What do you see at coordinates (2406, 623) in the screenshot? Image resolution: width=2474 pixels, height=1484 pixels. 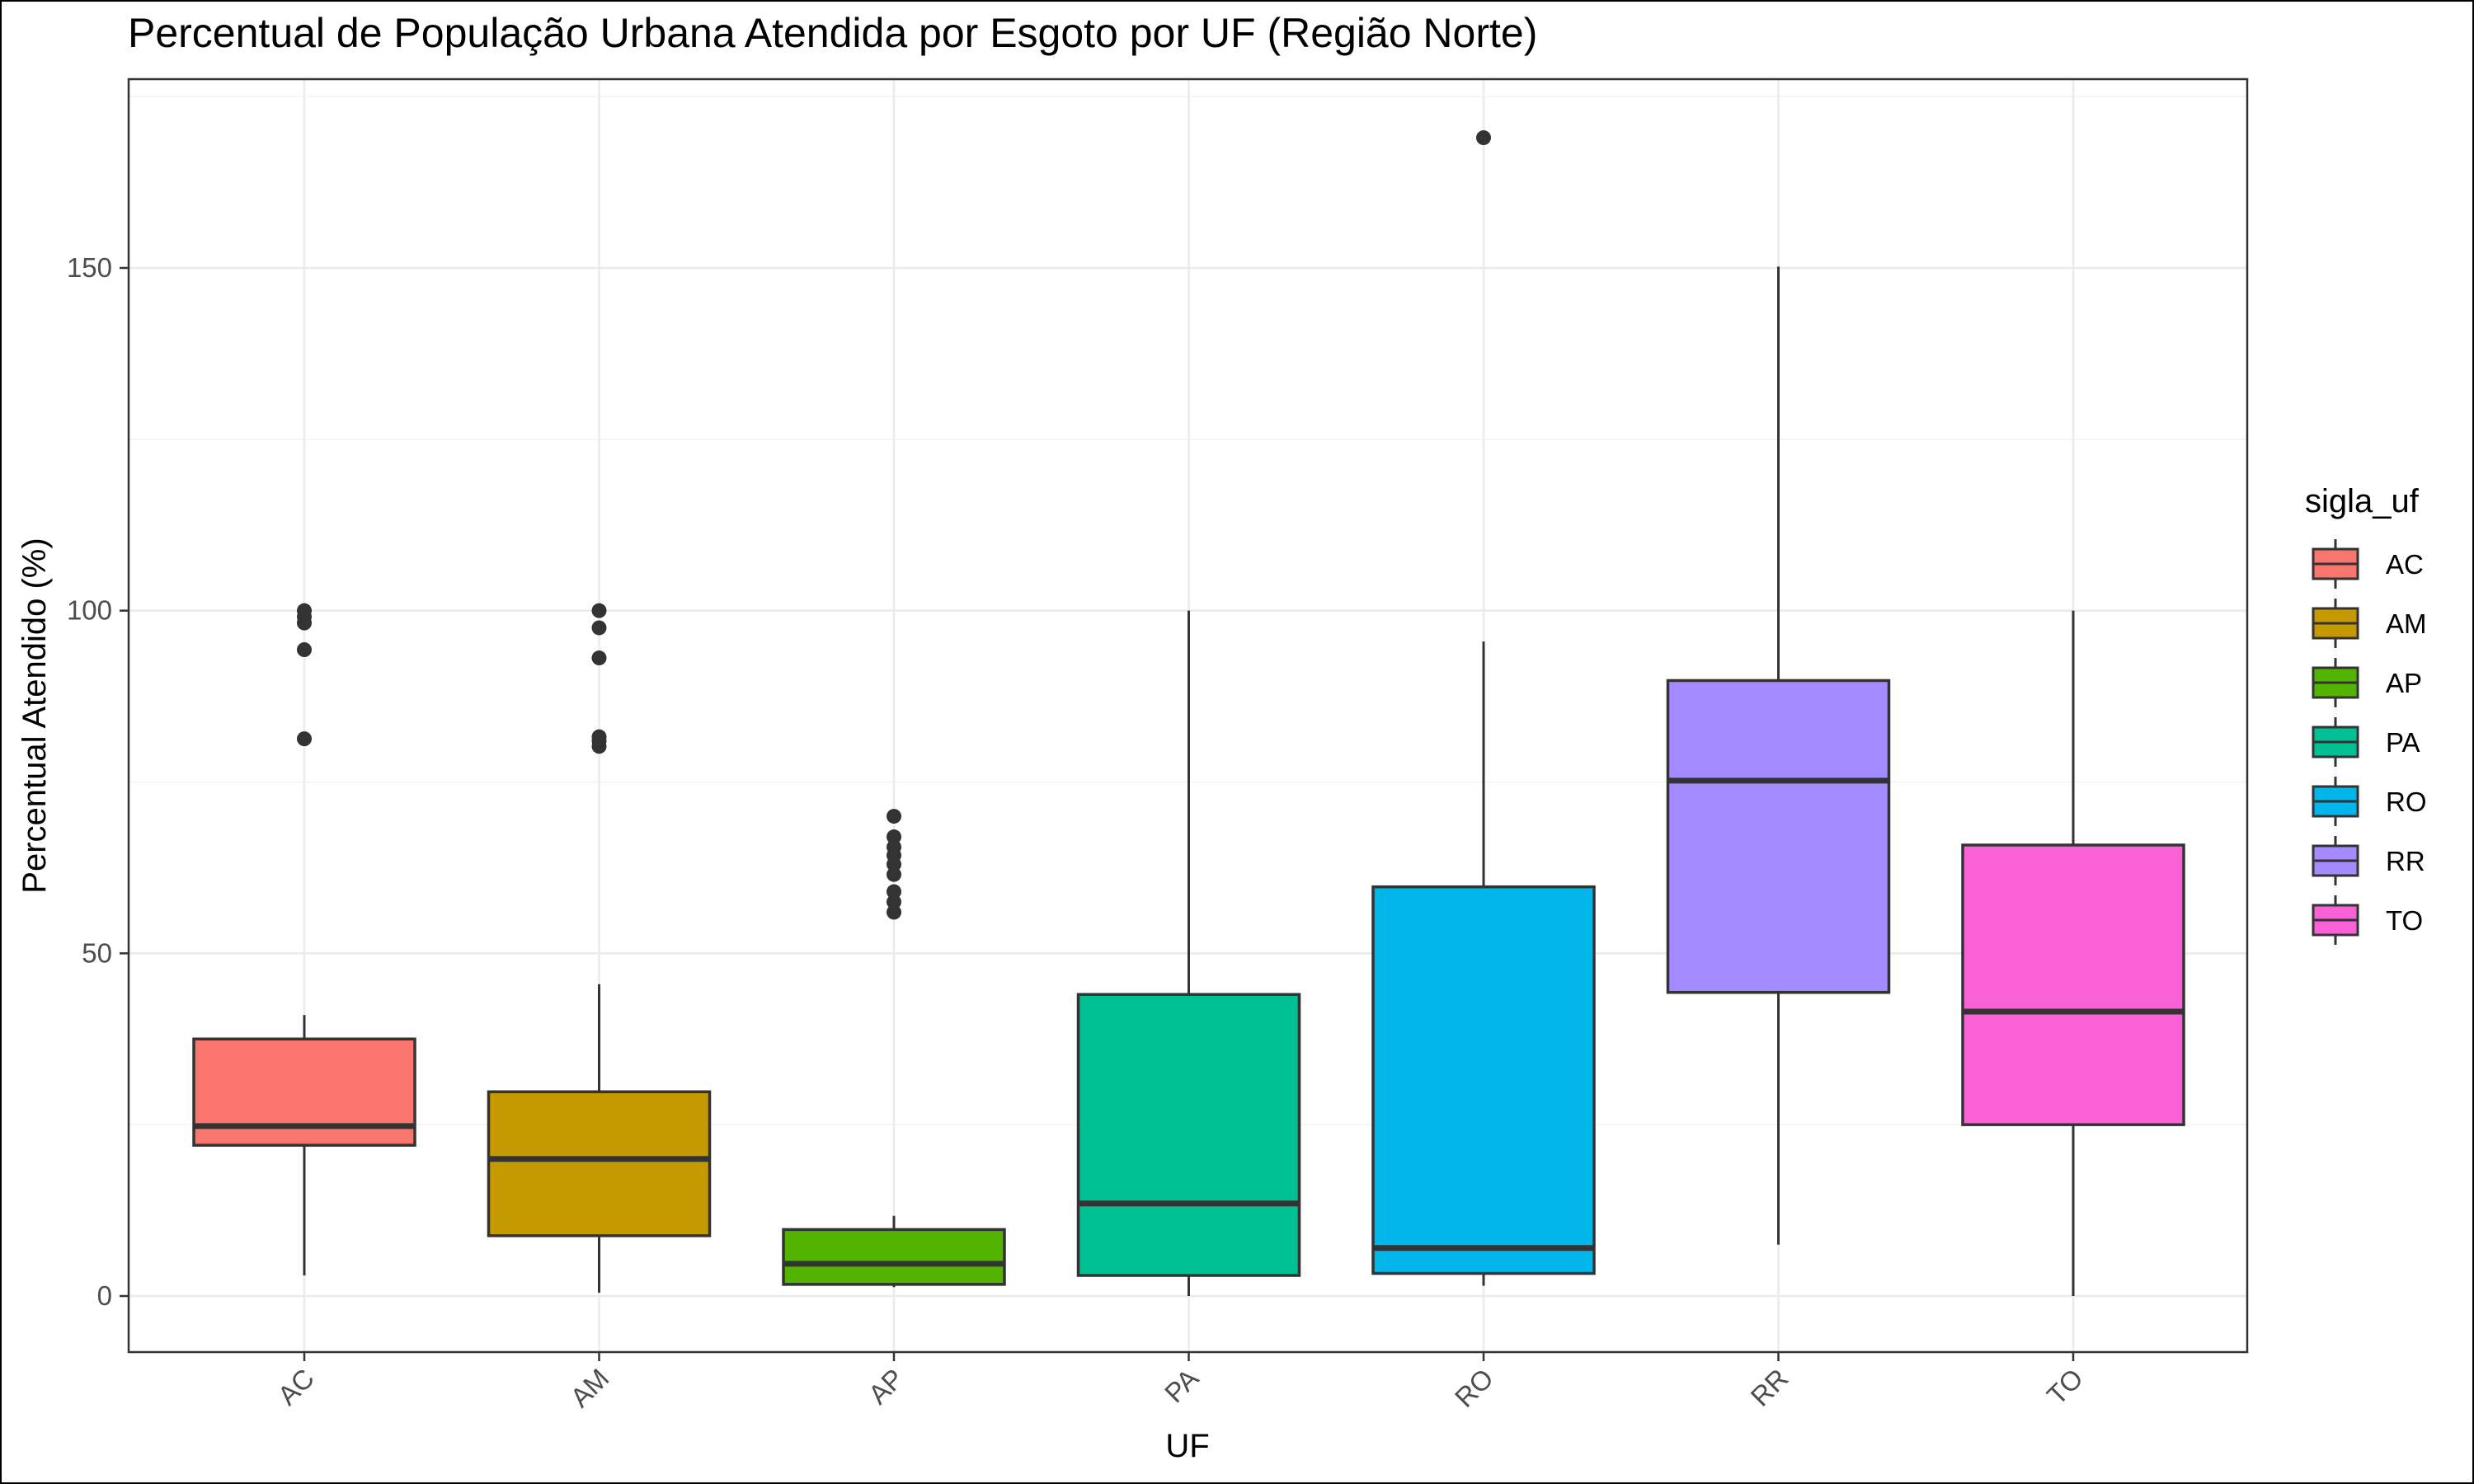 I see `legend-label: AM` at bounding box center [2406, 623].